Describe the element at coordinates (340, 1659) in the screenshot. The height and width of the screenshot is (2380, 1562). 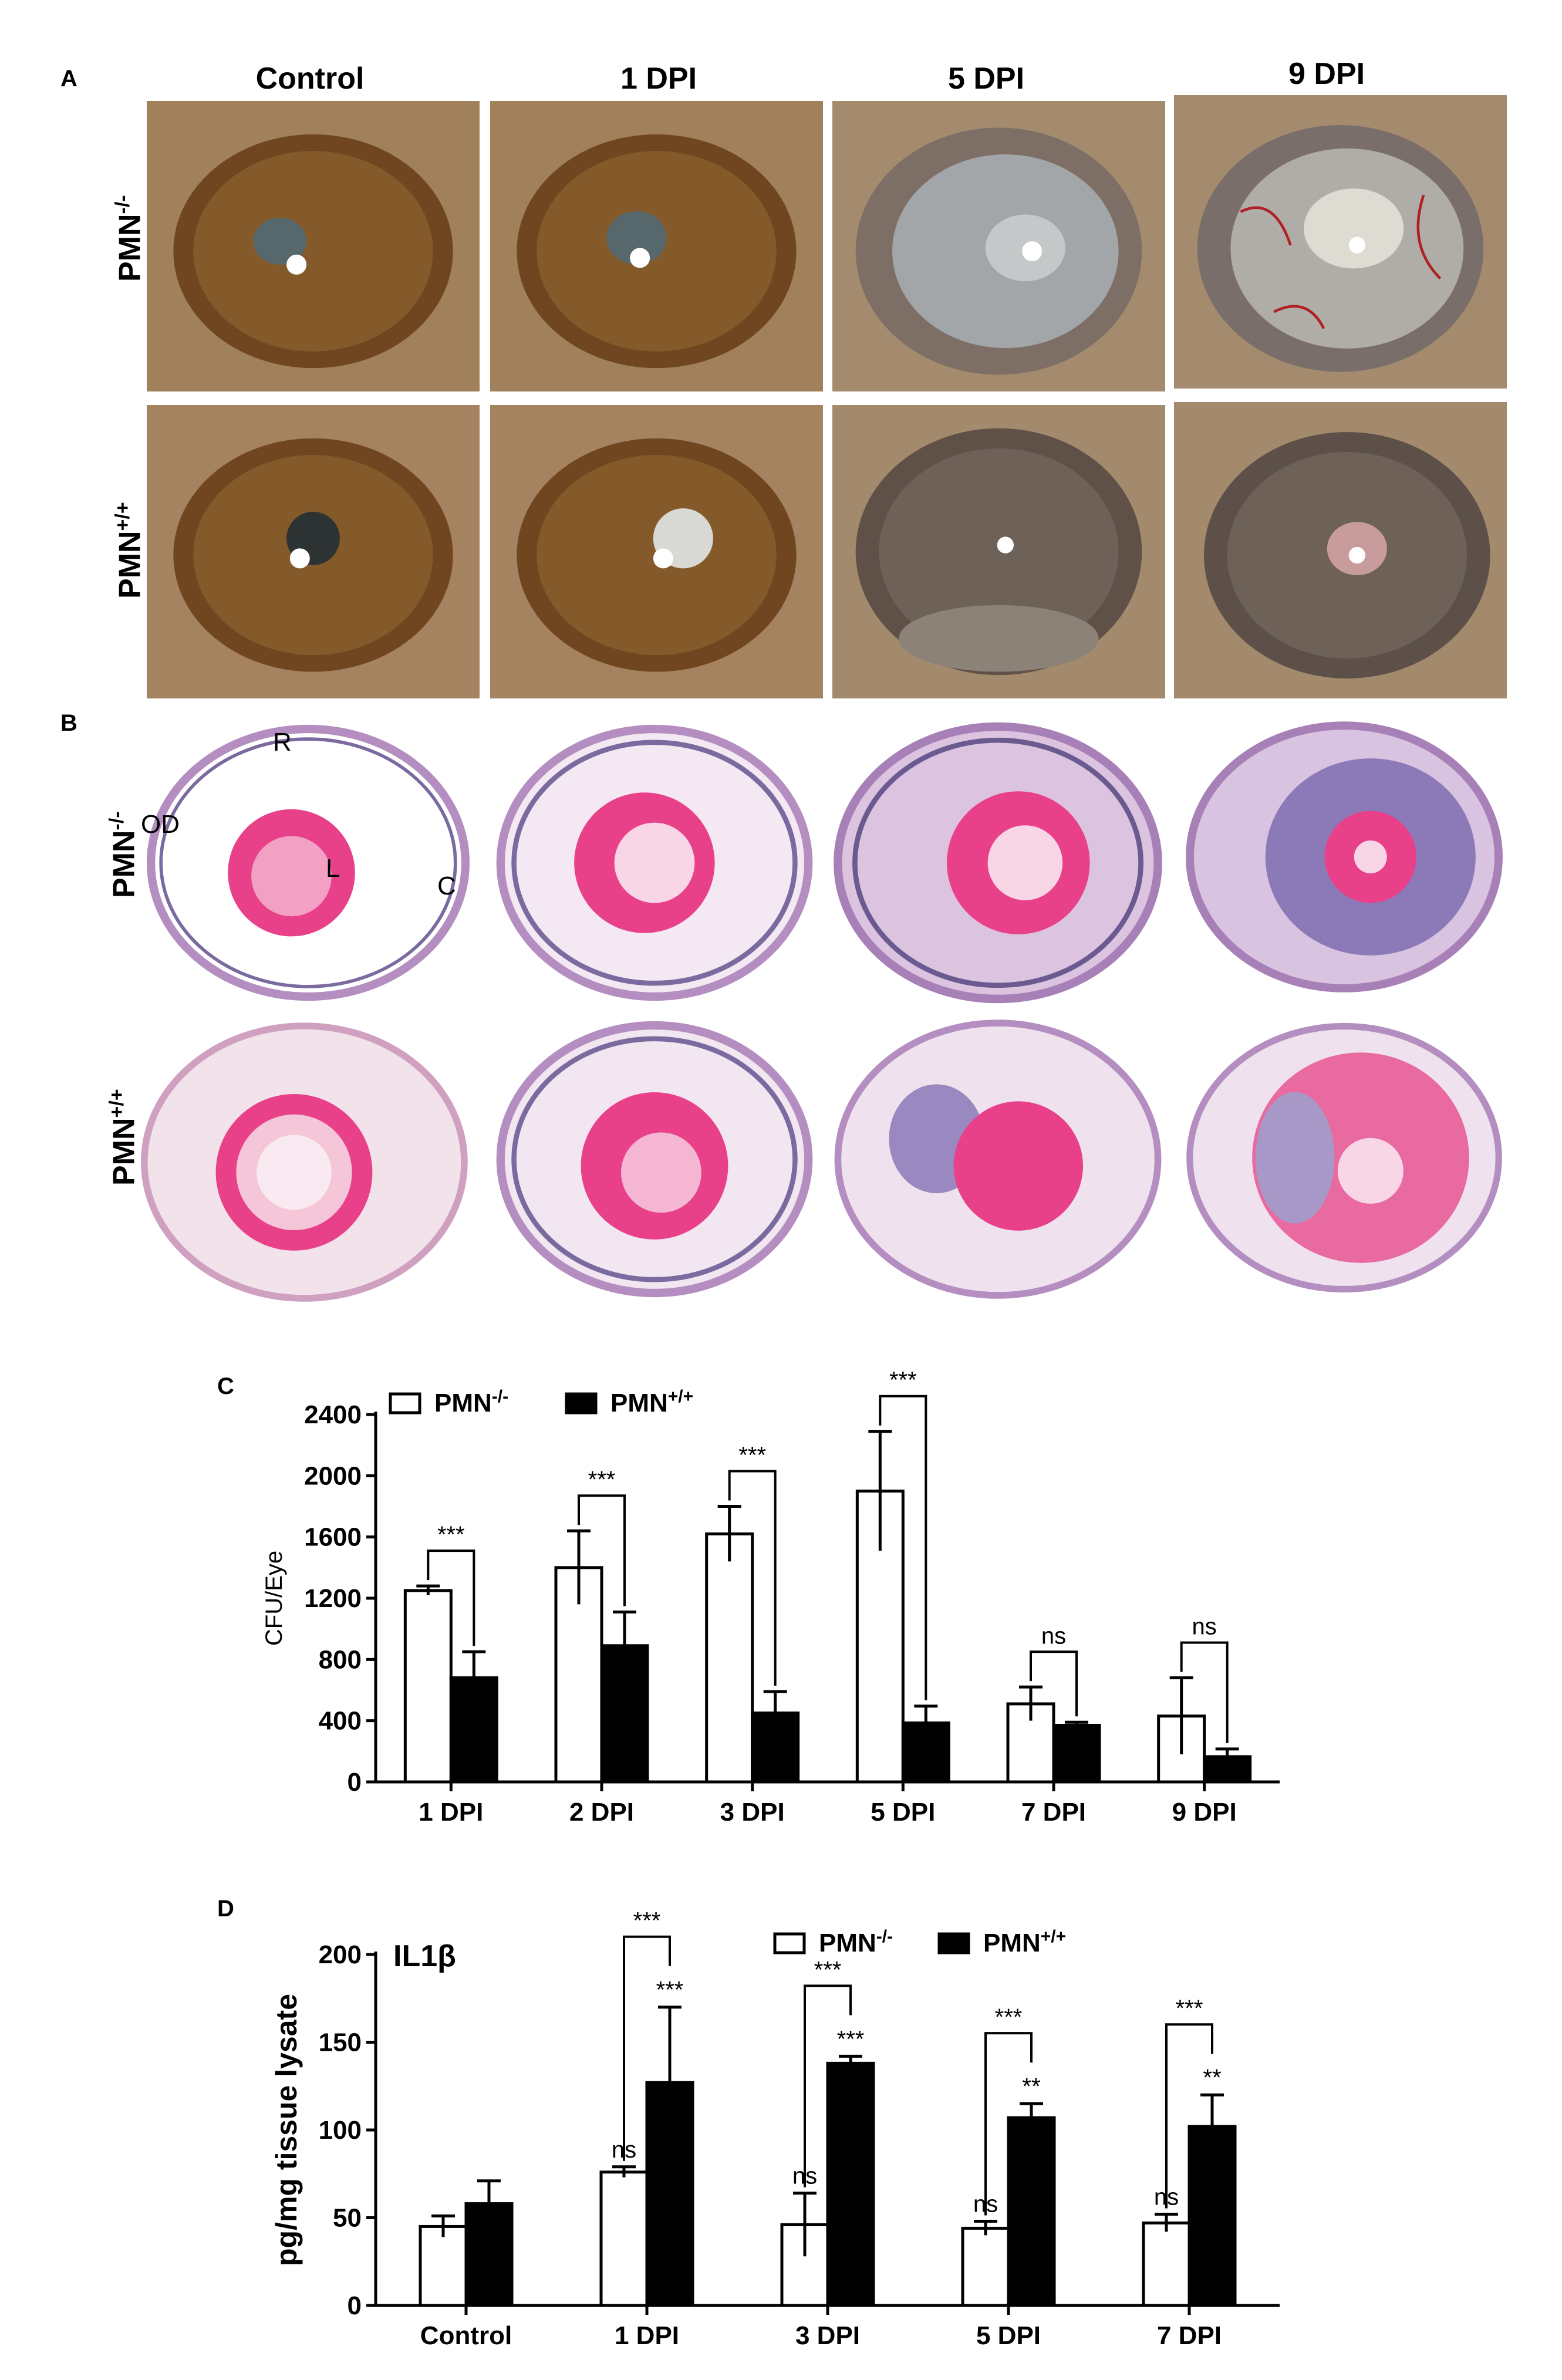
I see `y-tick-label: 800` at that location.